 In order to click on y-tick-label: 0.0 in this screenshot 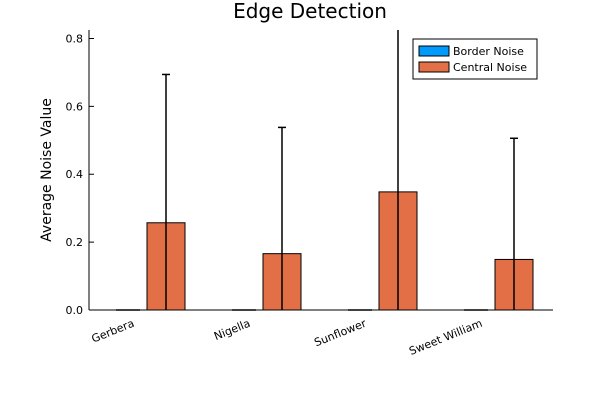, I will do `click(75, 310)`.